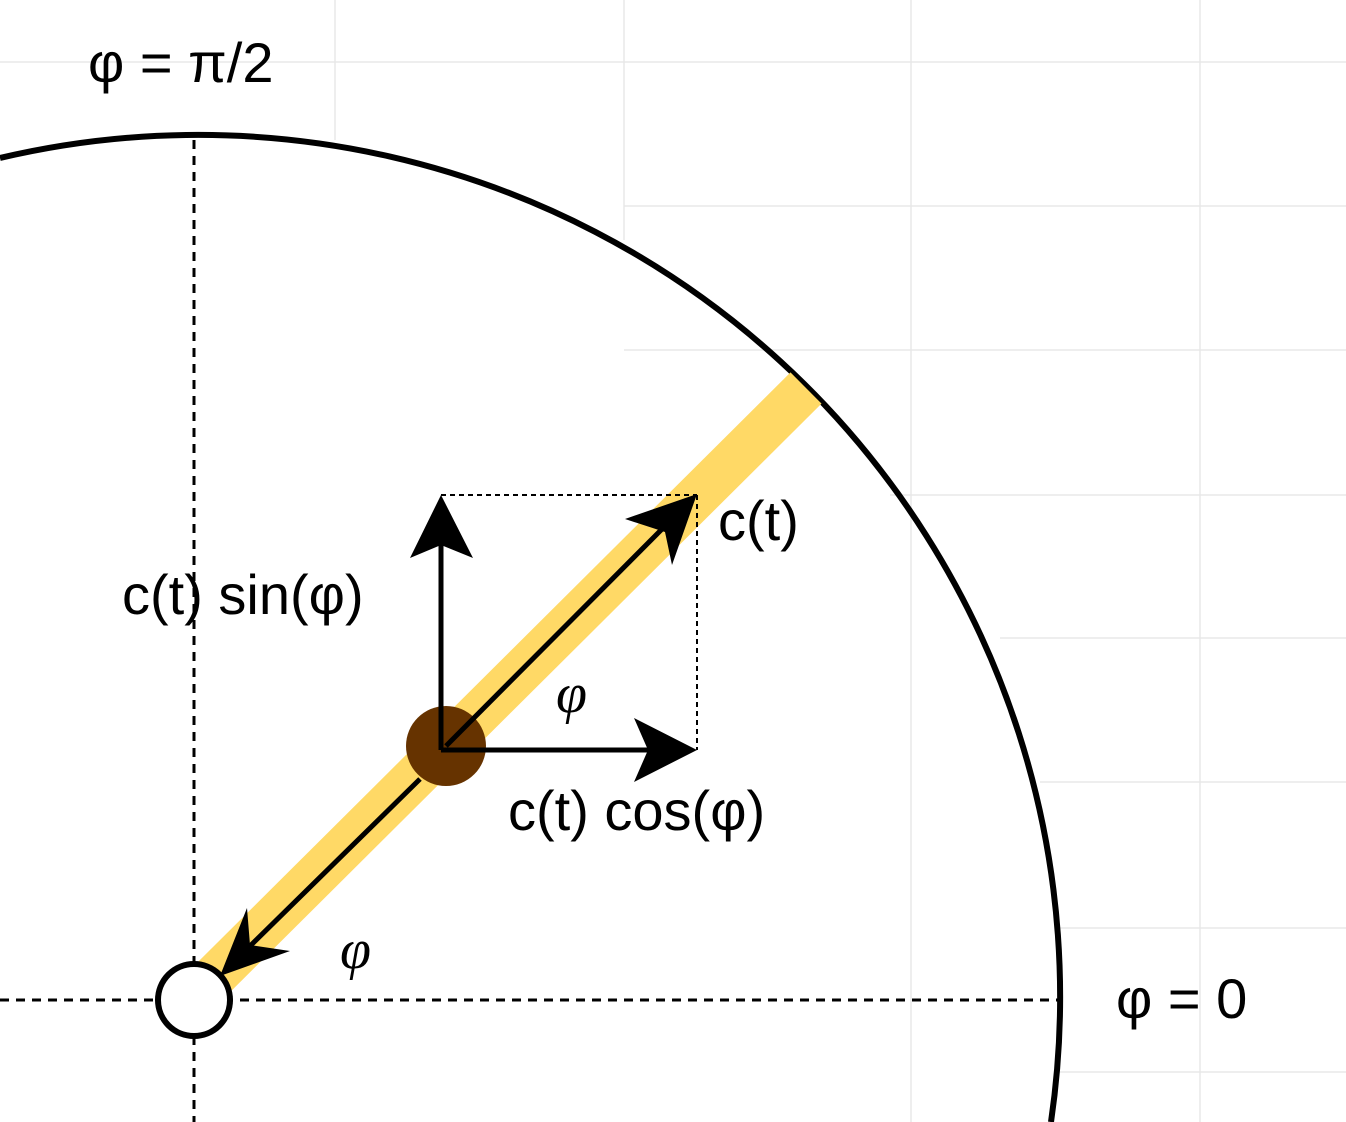 The image size is (1346, 1122). I want to click on label-ct-cos: c(t) cos(φ), so click(636, 810).